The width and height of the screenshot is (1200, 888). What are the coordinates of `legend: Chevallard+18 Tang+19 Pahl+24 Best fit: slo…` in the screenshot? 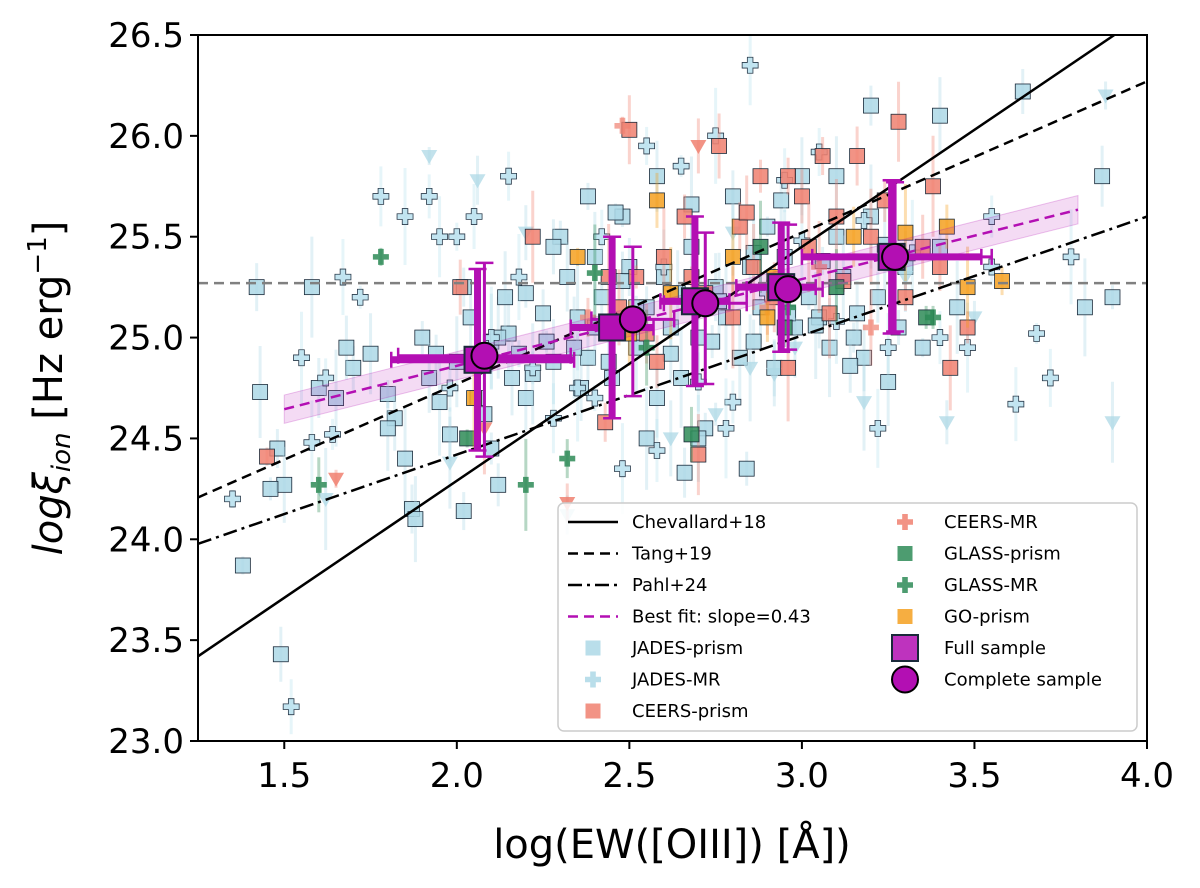 It's located at (847, 617).